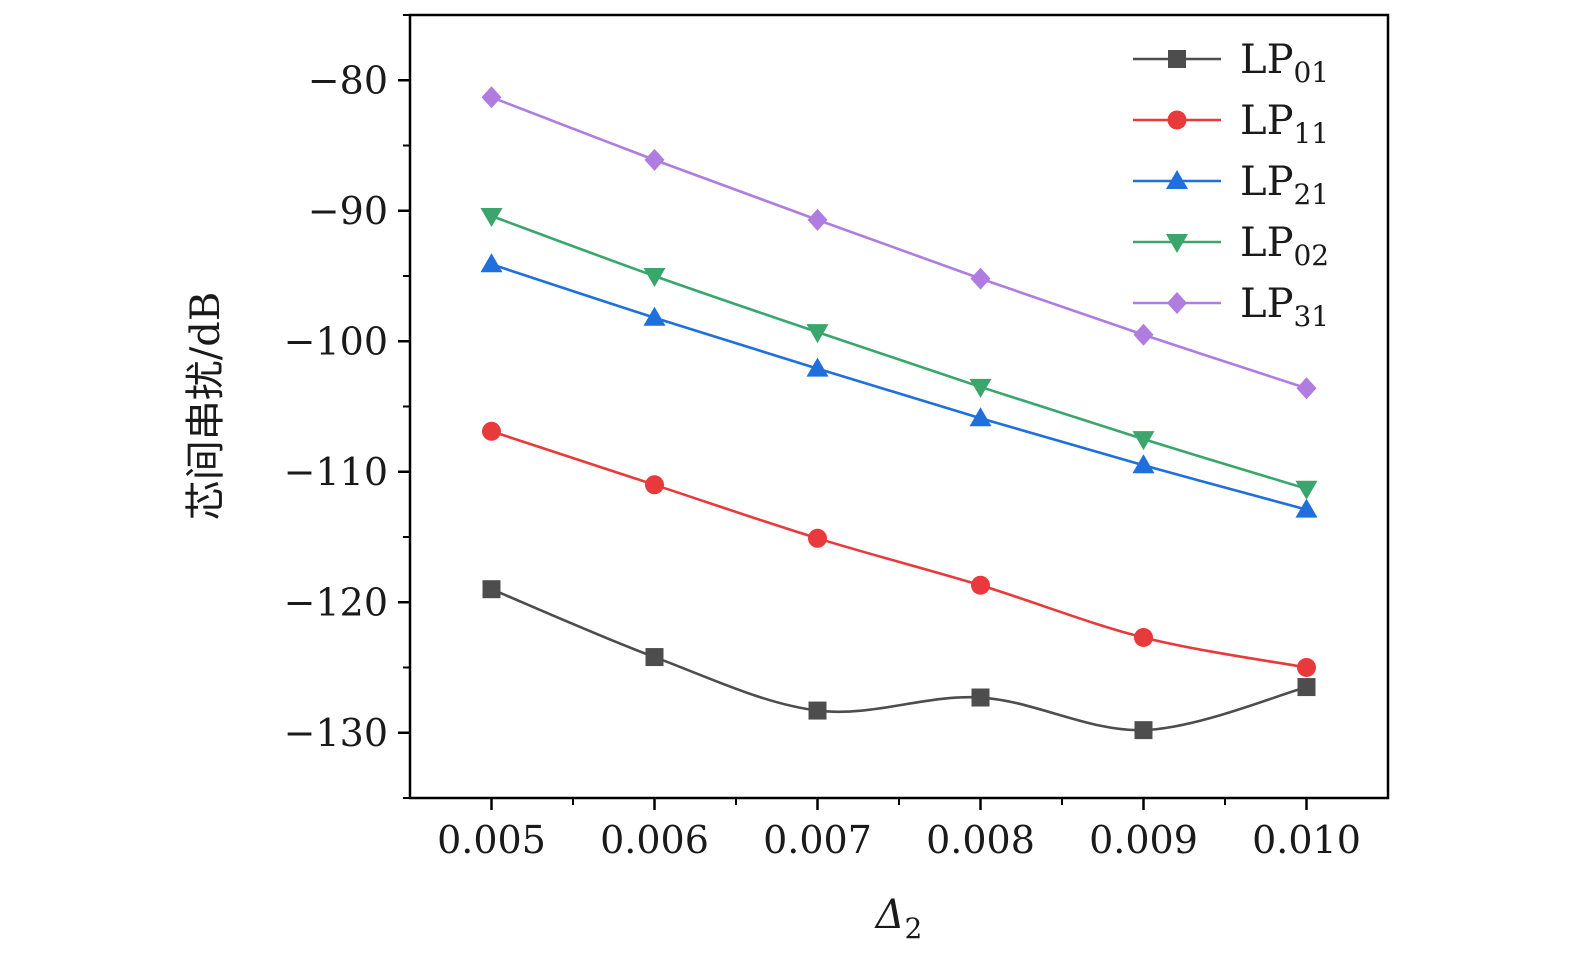 Image resolution: width=1575 pixels, height=970 pixels. Describe the element at coordinates (899, 549) in the screenshot. I see `series-line-lp11` at that location.